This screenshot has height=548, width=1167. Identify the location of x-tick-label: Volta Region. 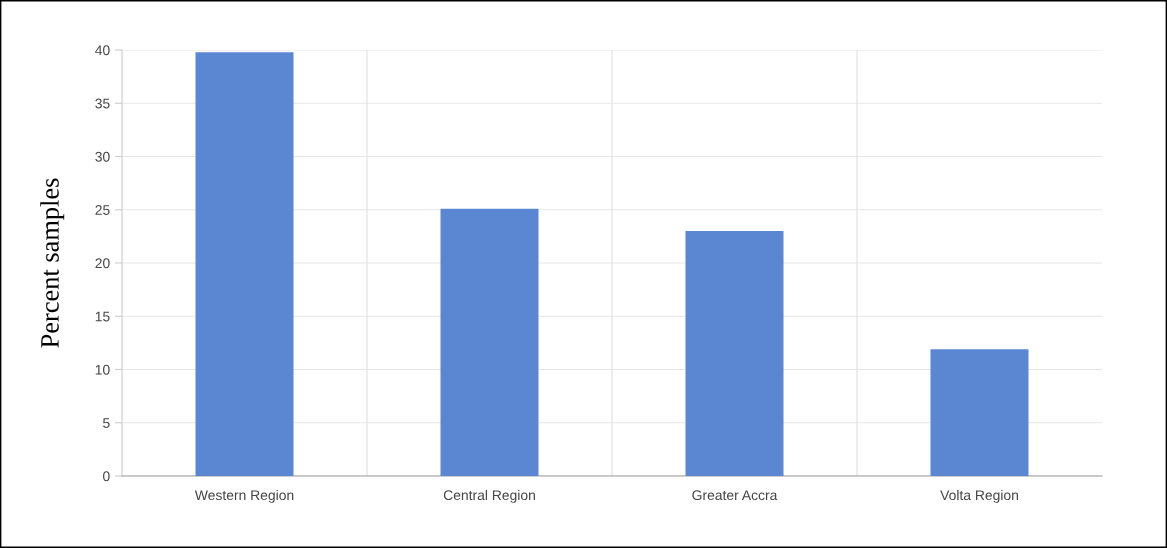
(979, 496).